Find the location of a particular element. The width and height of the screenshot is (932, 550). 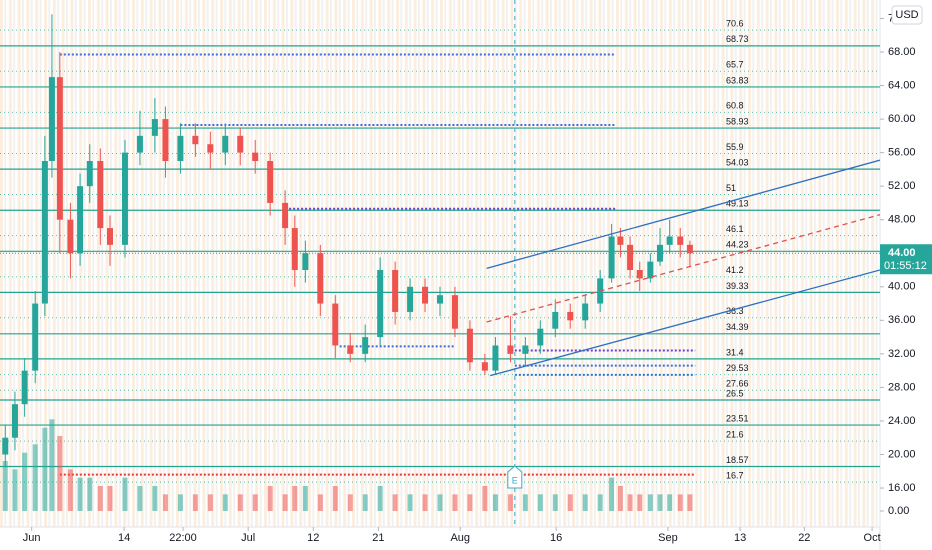

currency-button is located at coordinates (907, 15).